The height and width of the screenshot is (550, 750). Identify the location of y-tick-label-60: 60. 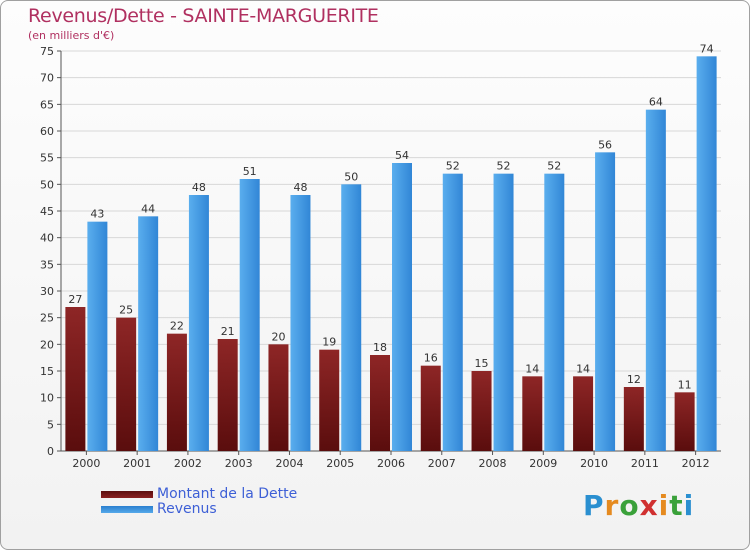
(47, 131).